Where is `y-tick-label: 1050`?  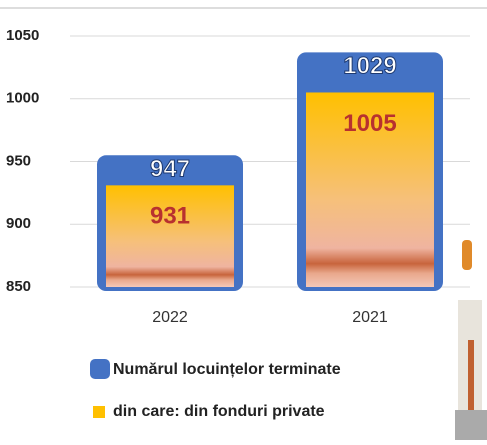
y-tick-label: 1050 is located at coordinates (22, 35).